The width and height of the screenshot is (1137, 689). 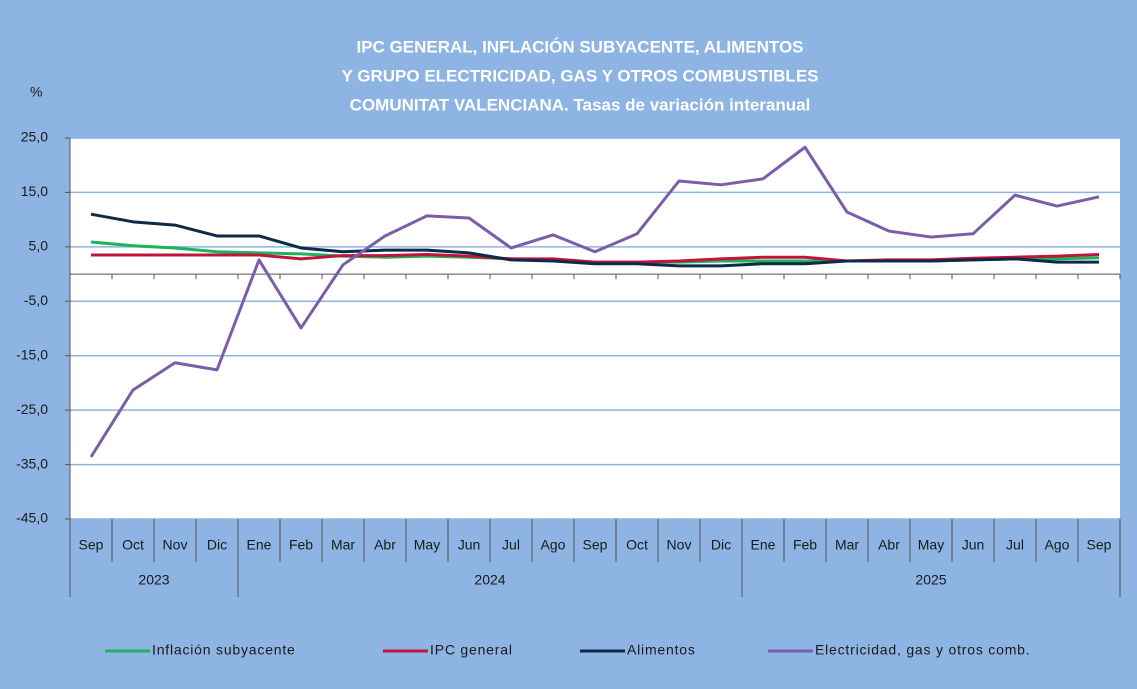 What do you see at coordinates (661, 650) in the screenshot?
I see `legend-label: Alimentos` at bounding box center [661, 650].